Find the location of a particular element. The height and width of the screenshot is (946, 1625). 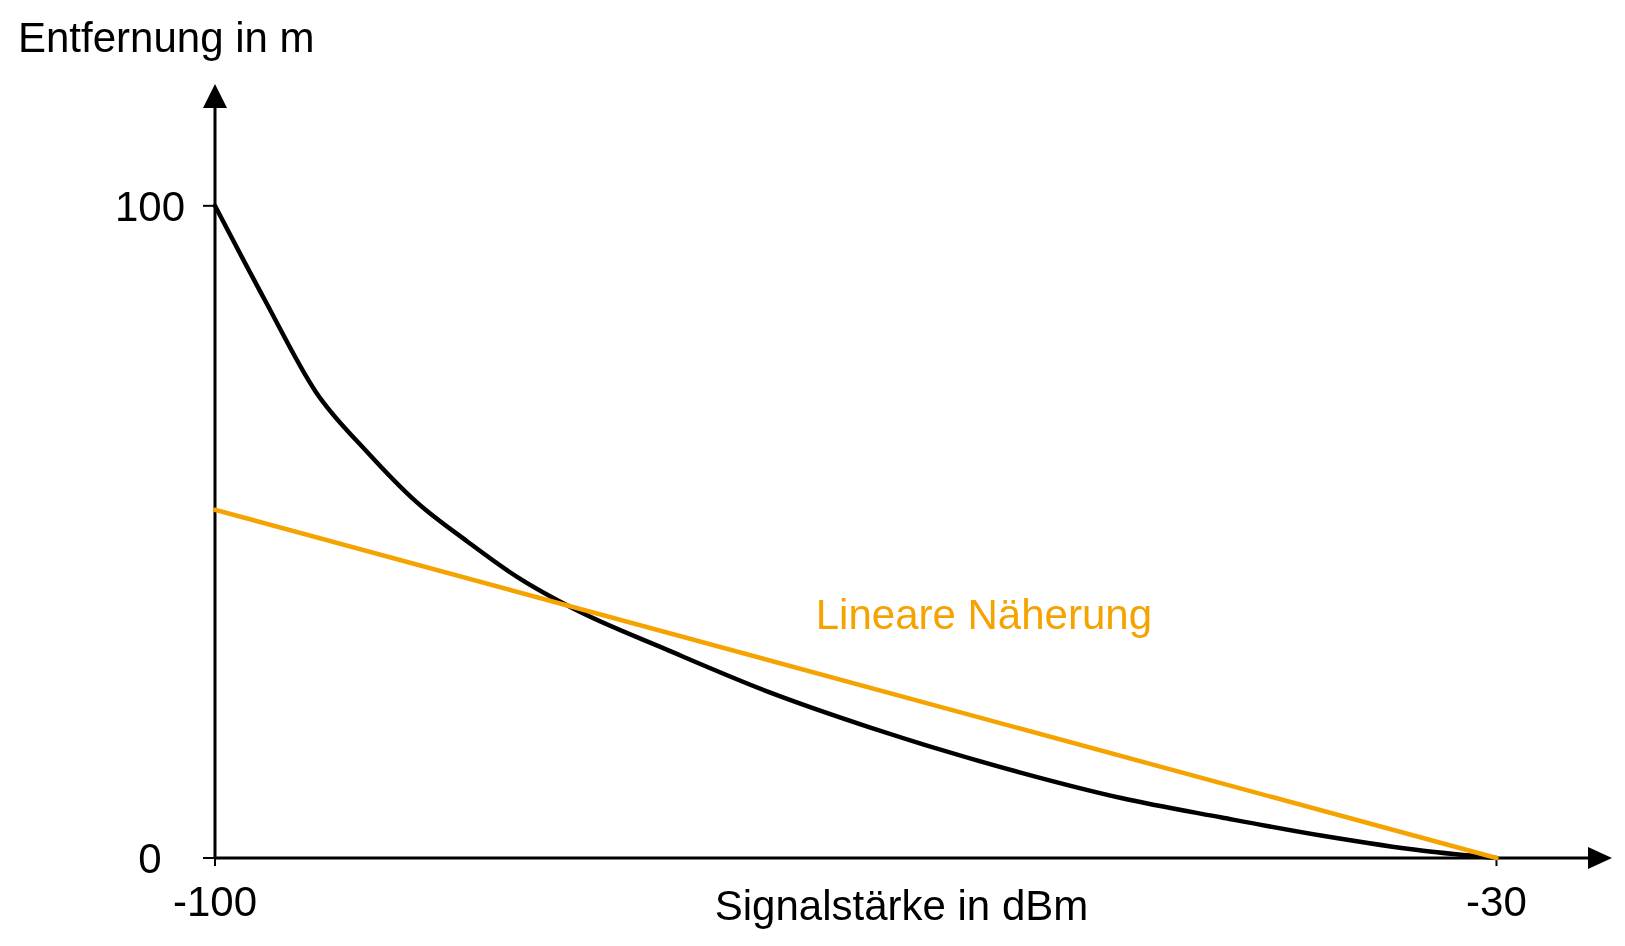

x-axis-title: Signalstärke in dBm is located at coordinates (901, 905).